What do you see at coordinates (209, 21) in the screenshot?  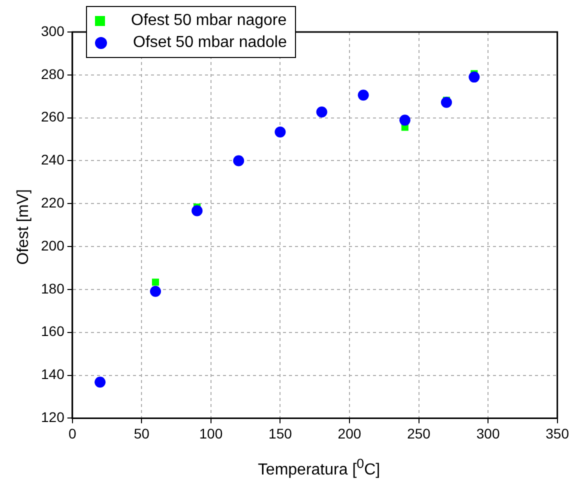 I see `legend-label: Ofest 50 mbar nagore` at bounding box center [209, 21].